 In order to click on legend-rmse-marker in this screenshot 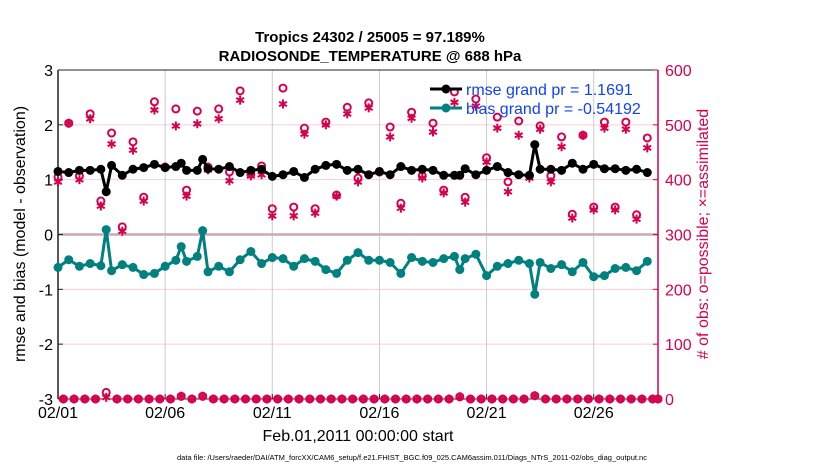, I will do `click(446, 89)`.